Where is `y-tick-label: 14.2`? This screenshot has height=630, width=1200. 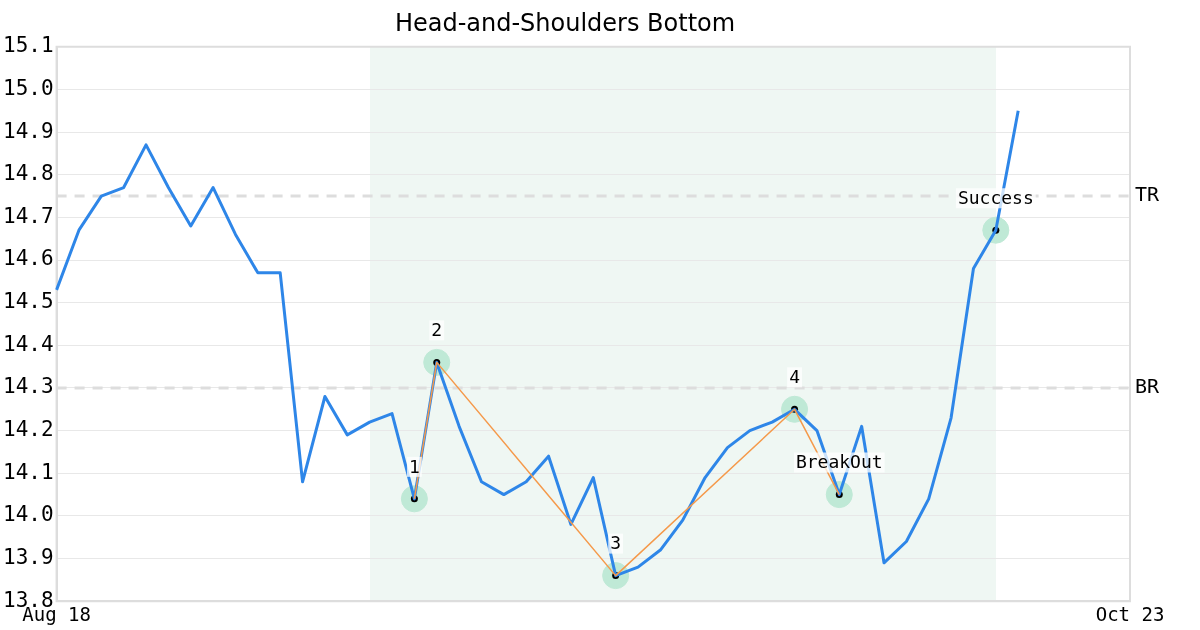 y-tick-label: 14.2 is located at coordinates (28, 429).